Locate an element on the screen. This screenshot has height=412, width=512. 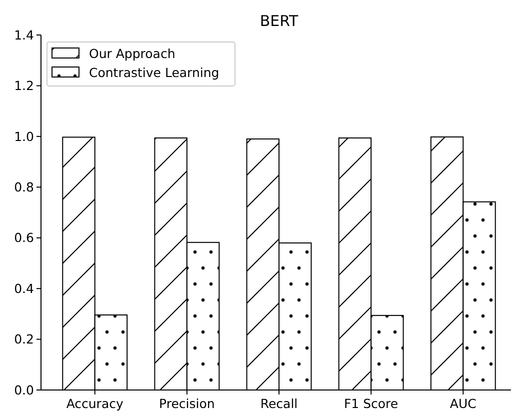
y-tick-label: 1.0 is located at coordinates (24, 136).